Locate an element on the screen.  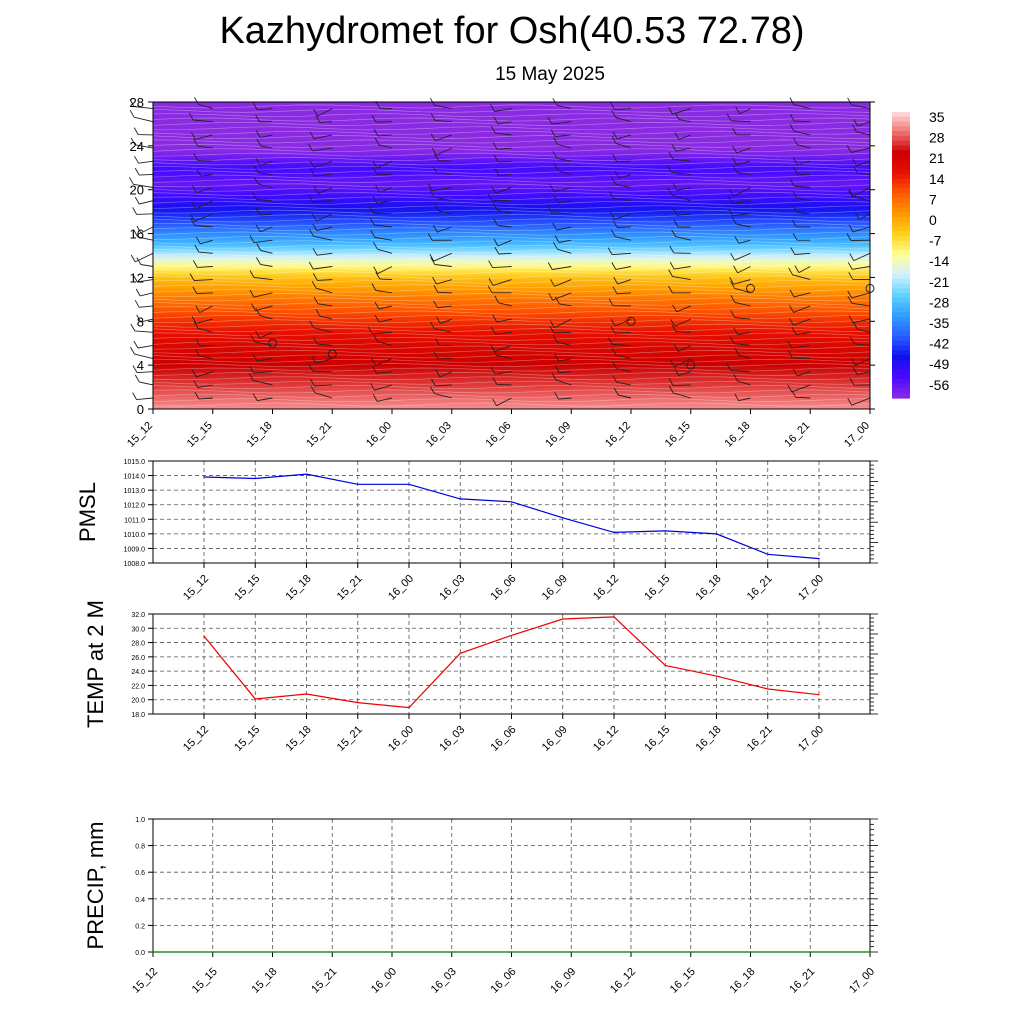
colorbar-label: -14 is located at coordinates (939, 261).